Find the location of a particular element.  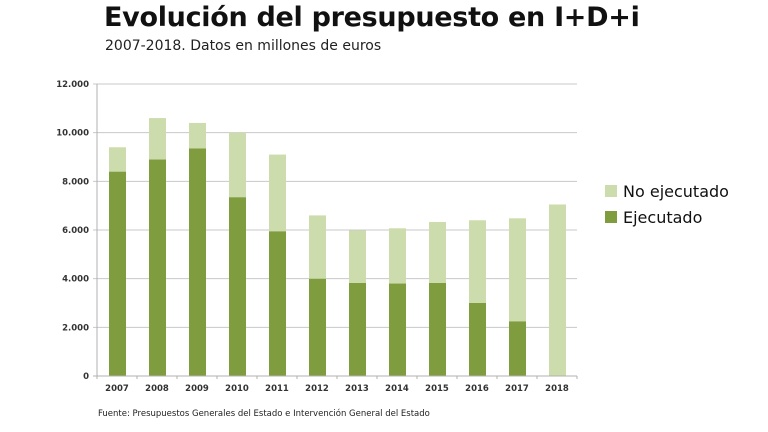

bar-ejecutado-2013 is located at coordinates (357, 329).